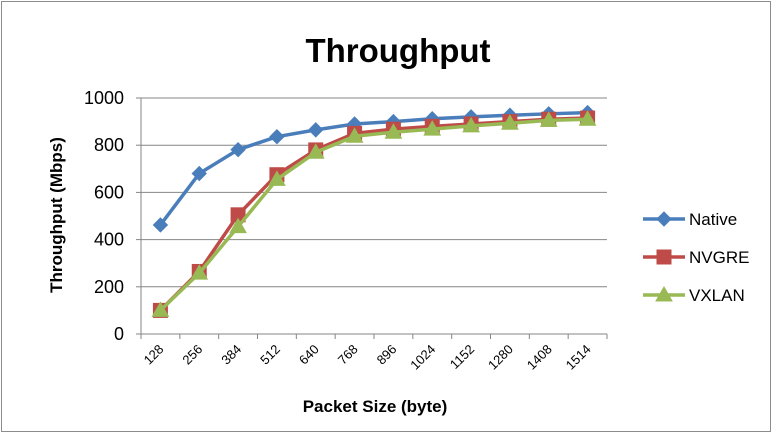 The image size is (774, 435). What do you see at coordinates (713, 219) in the screenshot?
I see `legend-label-native: Native` at bounding box center [713, 219].